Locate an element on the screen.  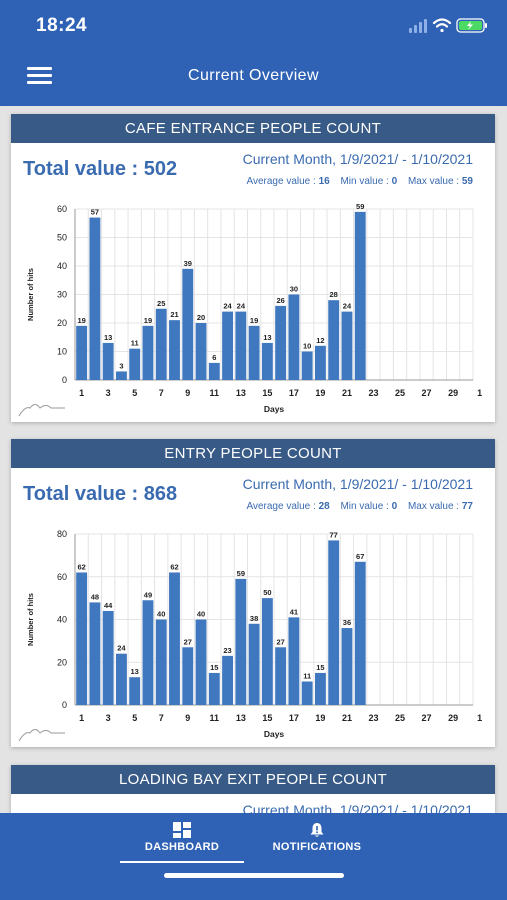
card-title: ENTRY PEOPLE COUNT is located at coordinates (253, 453).